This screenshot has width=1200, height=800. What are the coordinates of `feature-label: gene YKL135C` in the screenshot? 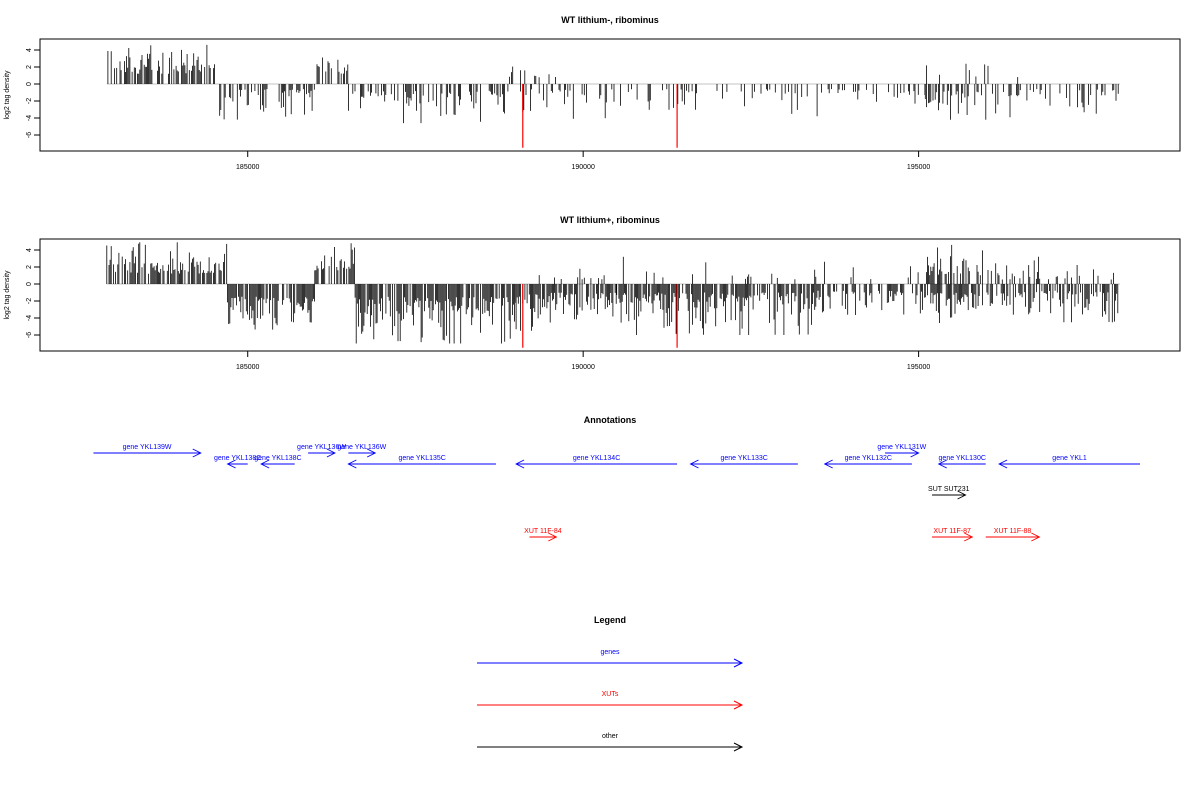 It's located at (421, 458).